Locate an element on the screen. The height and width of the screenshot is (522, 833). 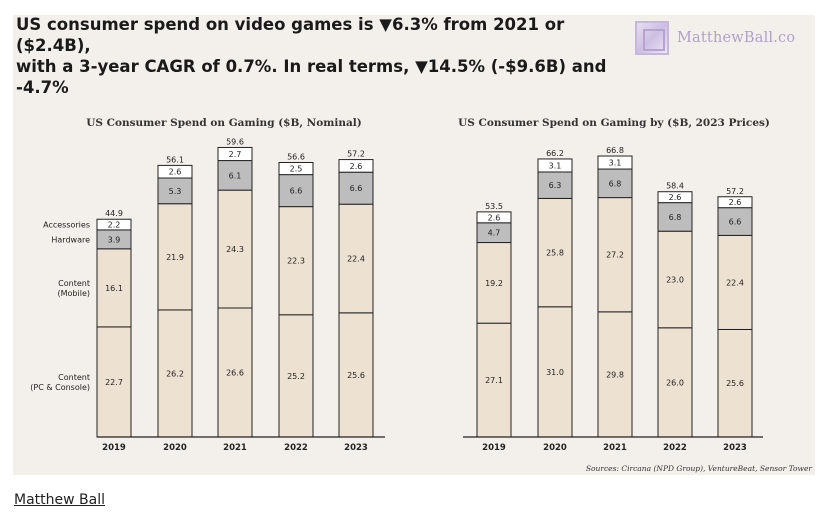
segment-value-label: 27.2 is located at coordinates (615, 255).